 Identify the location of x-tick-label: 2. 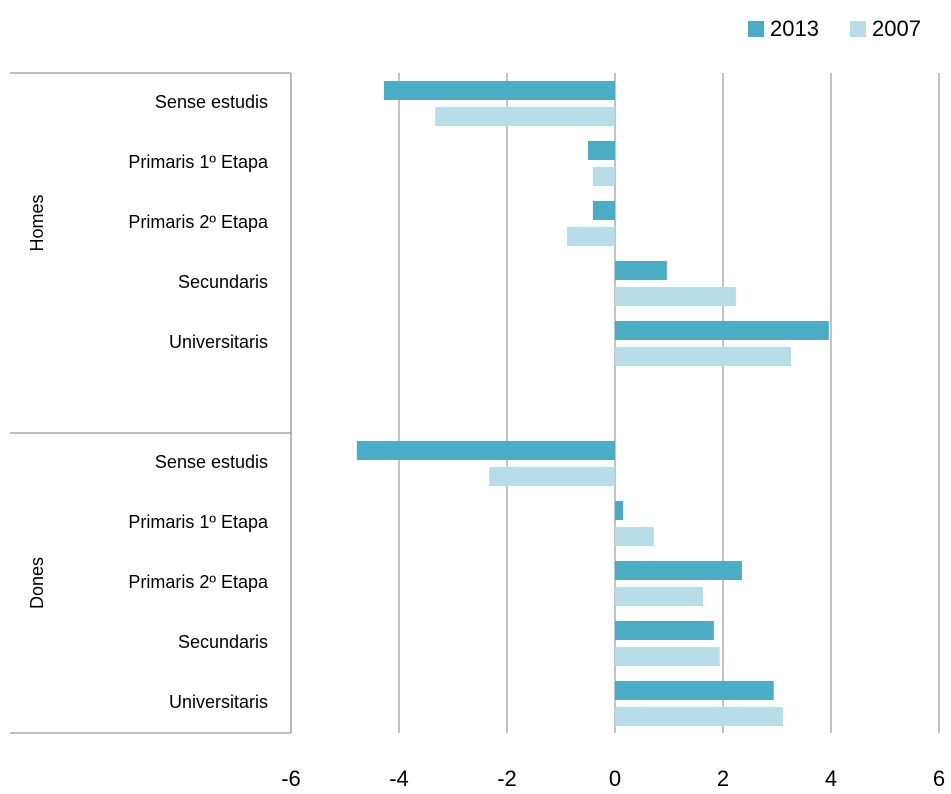
(723, 778).